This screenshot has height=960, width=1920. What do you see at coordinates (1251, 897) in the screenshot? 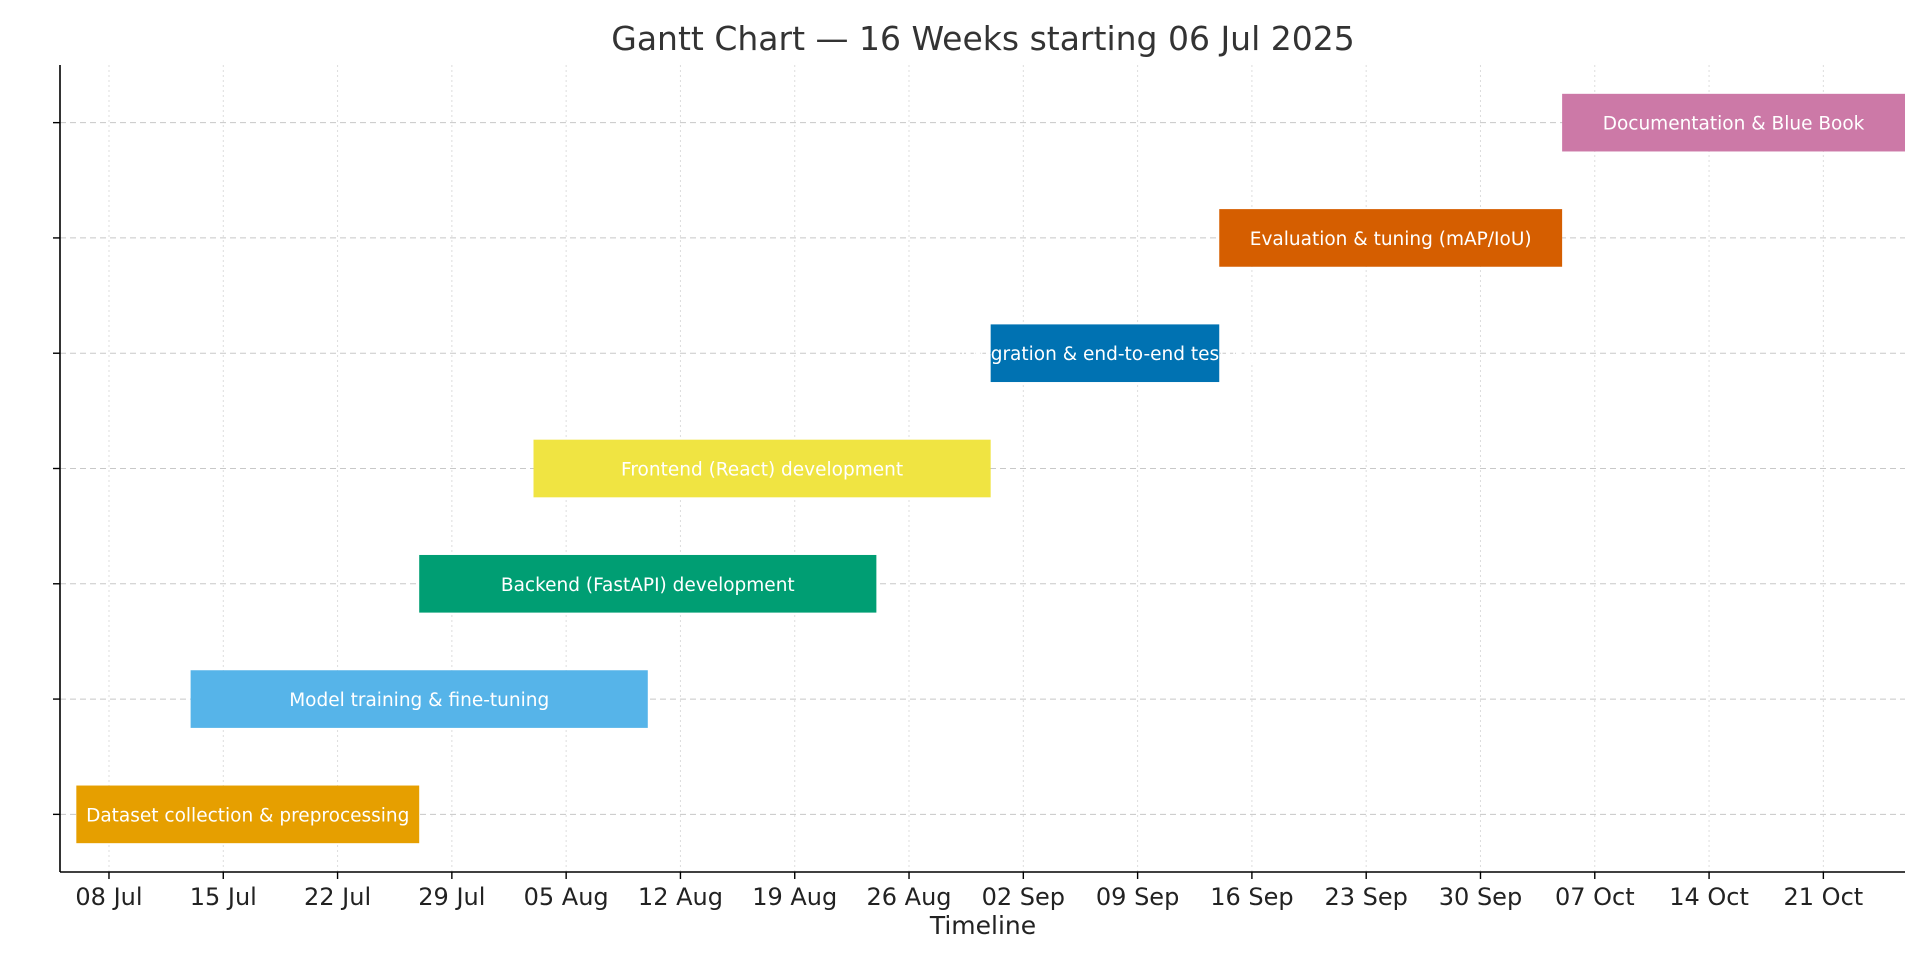
I see `x-tick-label: 16 Sep` at bounding box center [1251, 897].